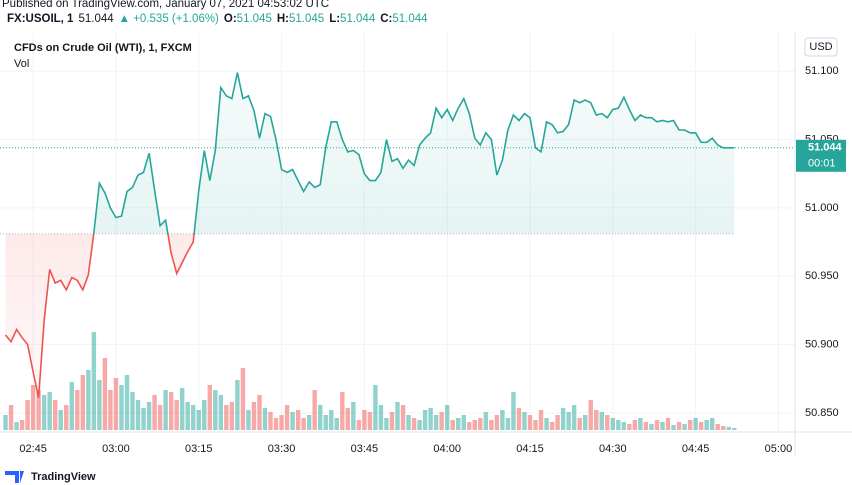  What do you see at coordinates (779, 449) in the screenshot?
I see `x-tick-label: 05:00` at bounding box center [779, 449].